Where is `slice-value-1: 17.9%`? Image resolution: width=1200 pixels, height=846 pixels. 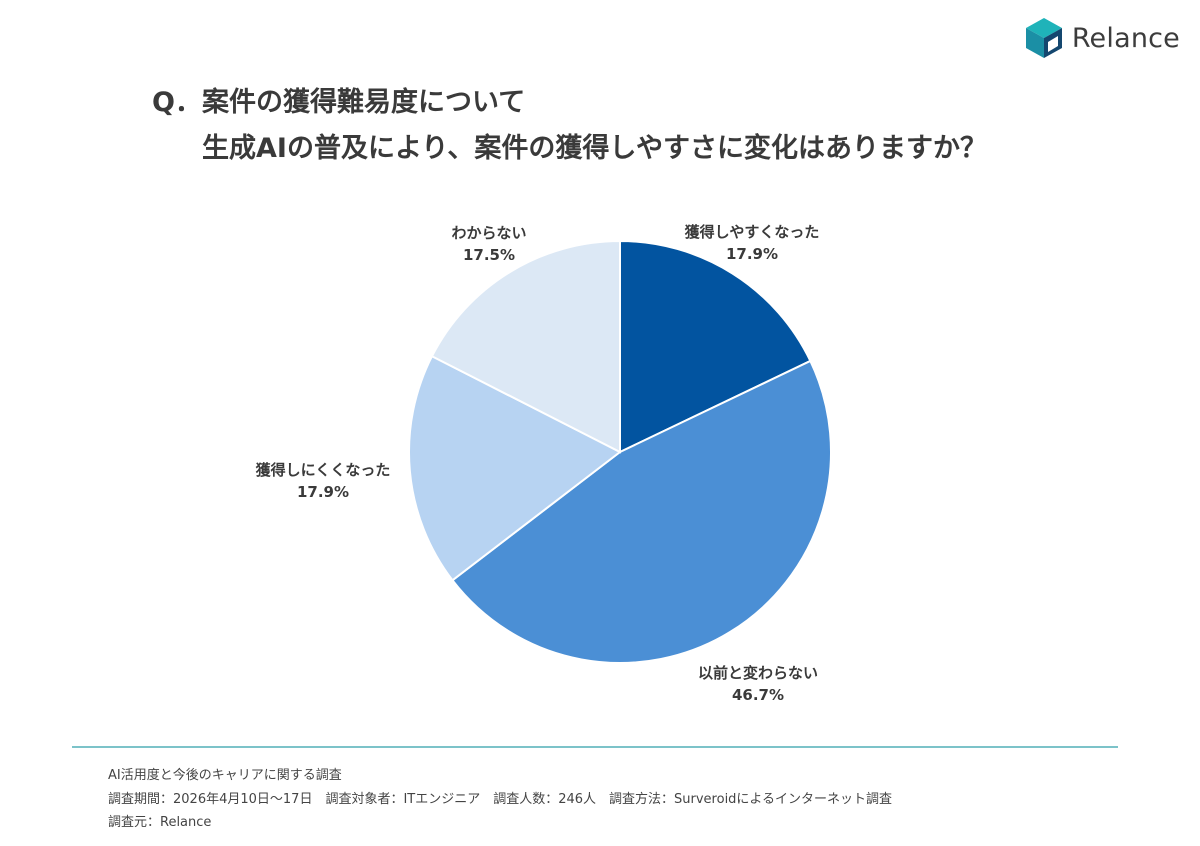
slice-value-1: 17.9% is located at coordinates (752, 254).